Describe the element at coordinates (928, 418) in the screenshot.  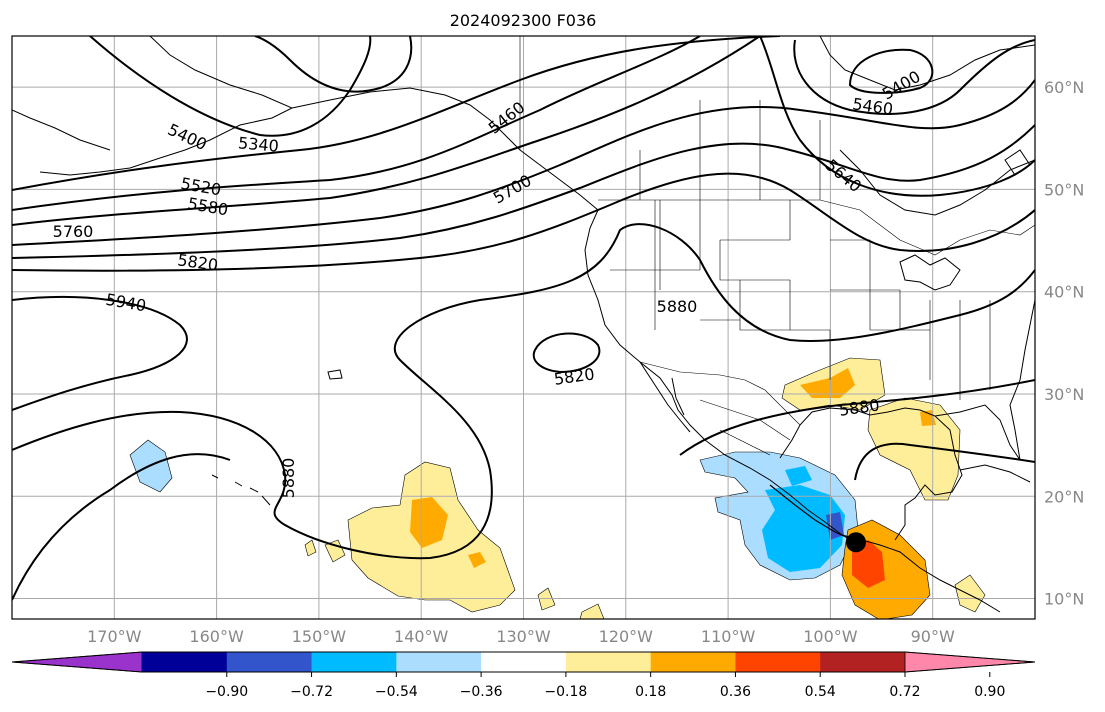
I see `strong-positive-anomaly-gulf` at that location.